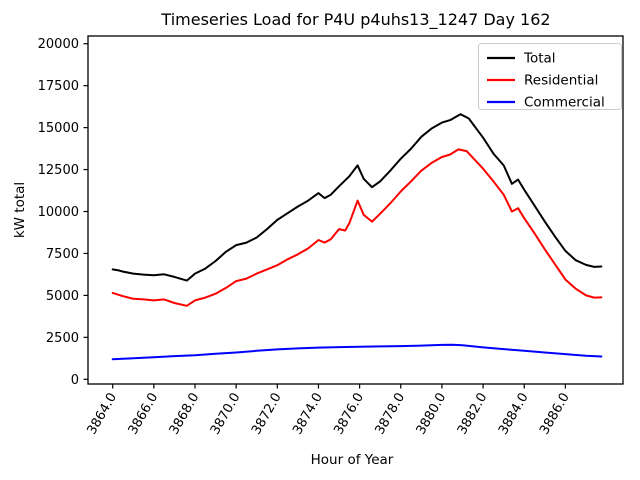 Image resolution: width=640 pixels, height=480 pixels. What do you see at coordinates (226, 414) in the screenshot?
I see `x-tick-label: 3870.0` at bounding box center [226, 414].